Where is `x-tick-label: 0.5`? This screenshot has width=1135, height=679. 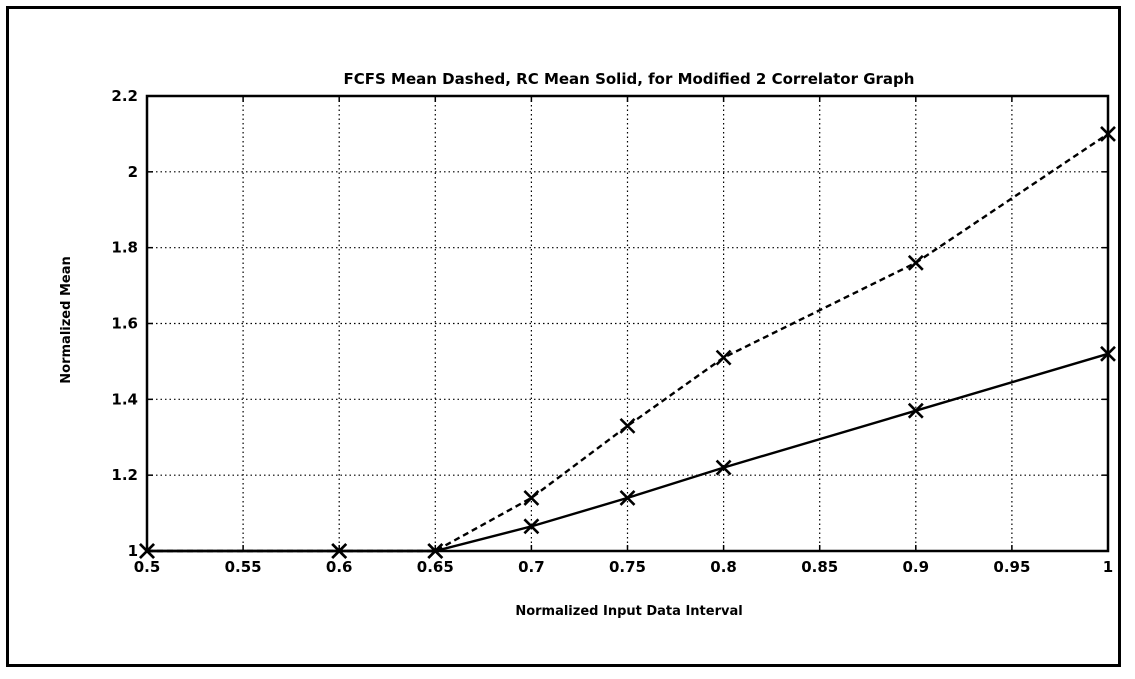
x-tick-label: 0.5 is located at coordinates (147, 567).